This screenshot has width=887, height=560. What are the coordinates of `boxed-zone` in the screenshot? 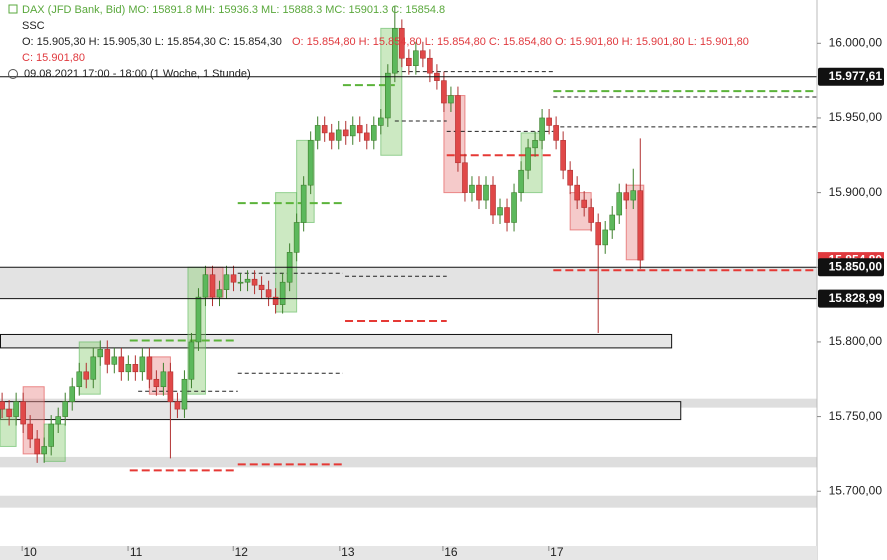 It's located at (341, 411).